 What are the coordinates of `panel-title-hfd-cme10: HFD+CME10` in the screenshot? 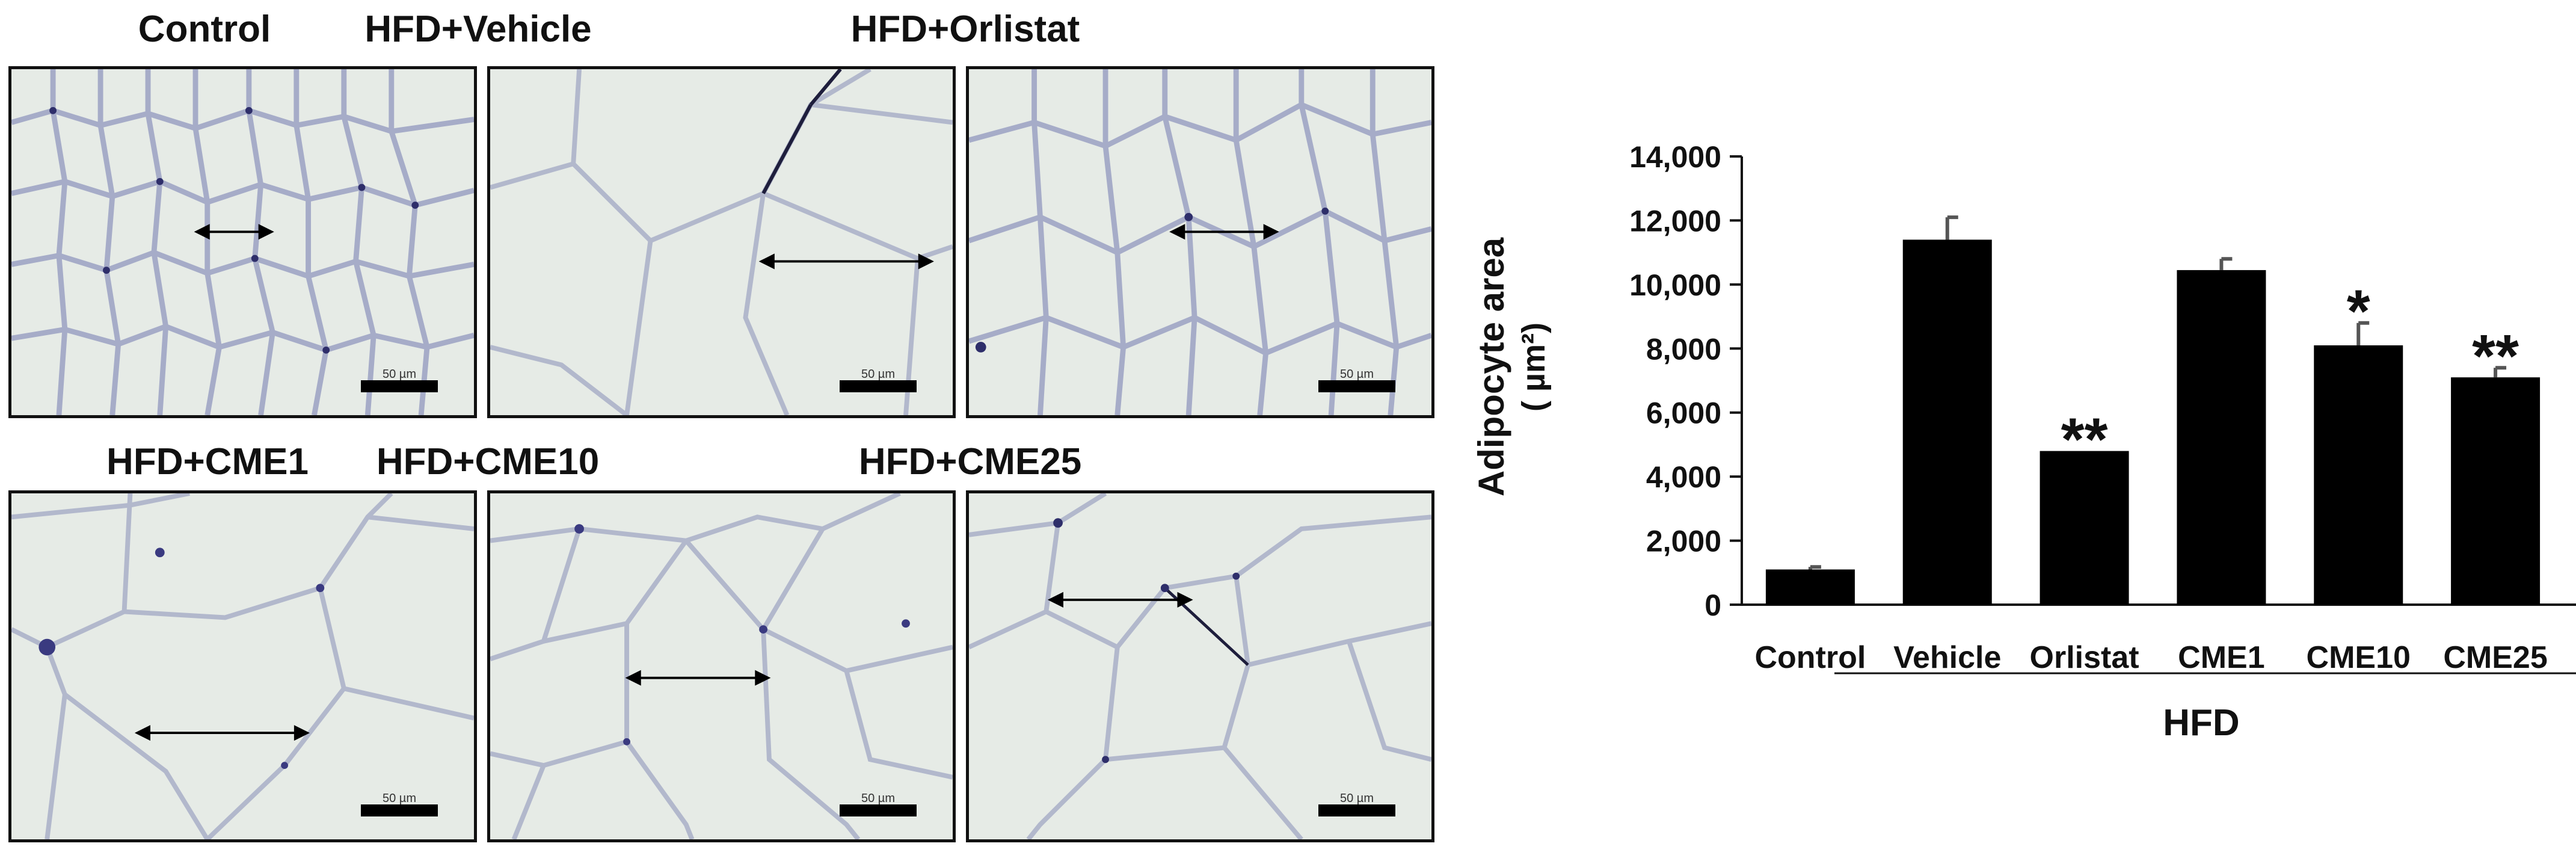 It's located at (488, 462).